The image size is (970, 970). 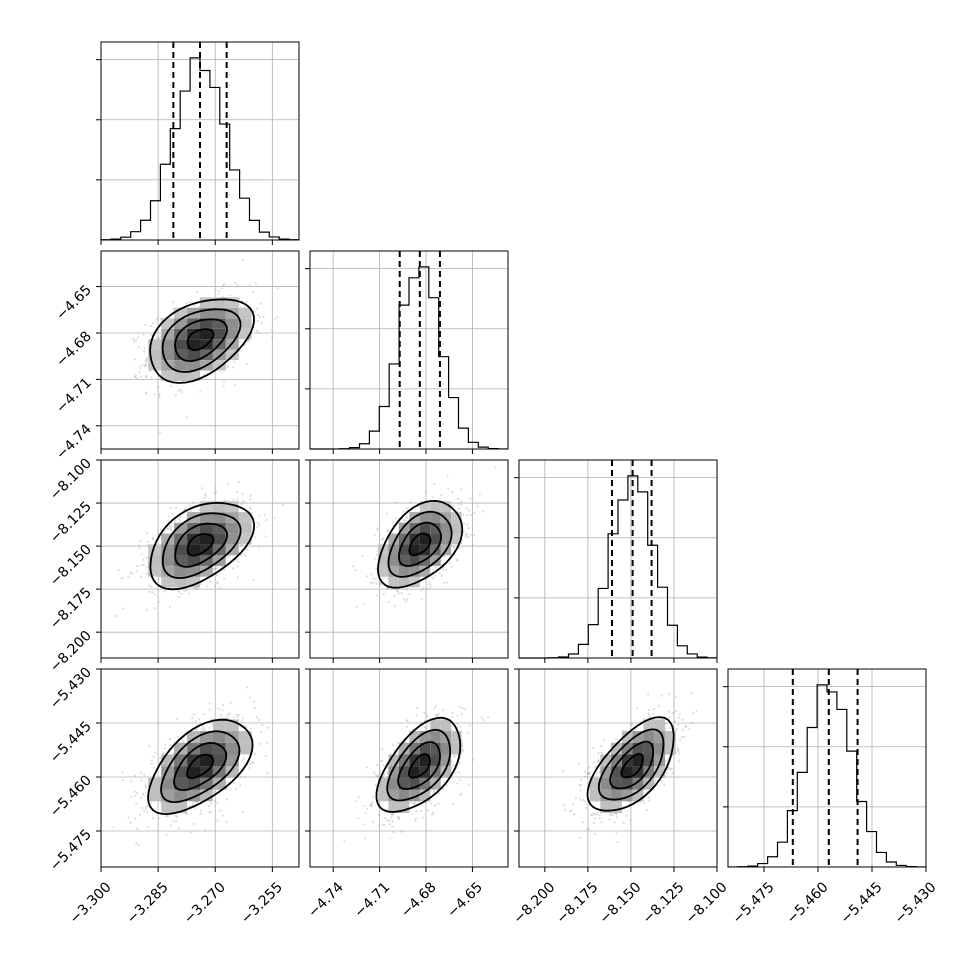 I want to click on contour-line, so click(x=420, y=544).